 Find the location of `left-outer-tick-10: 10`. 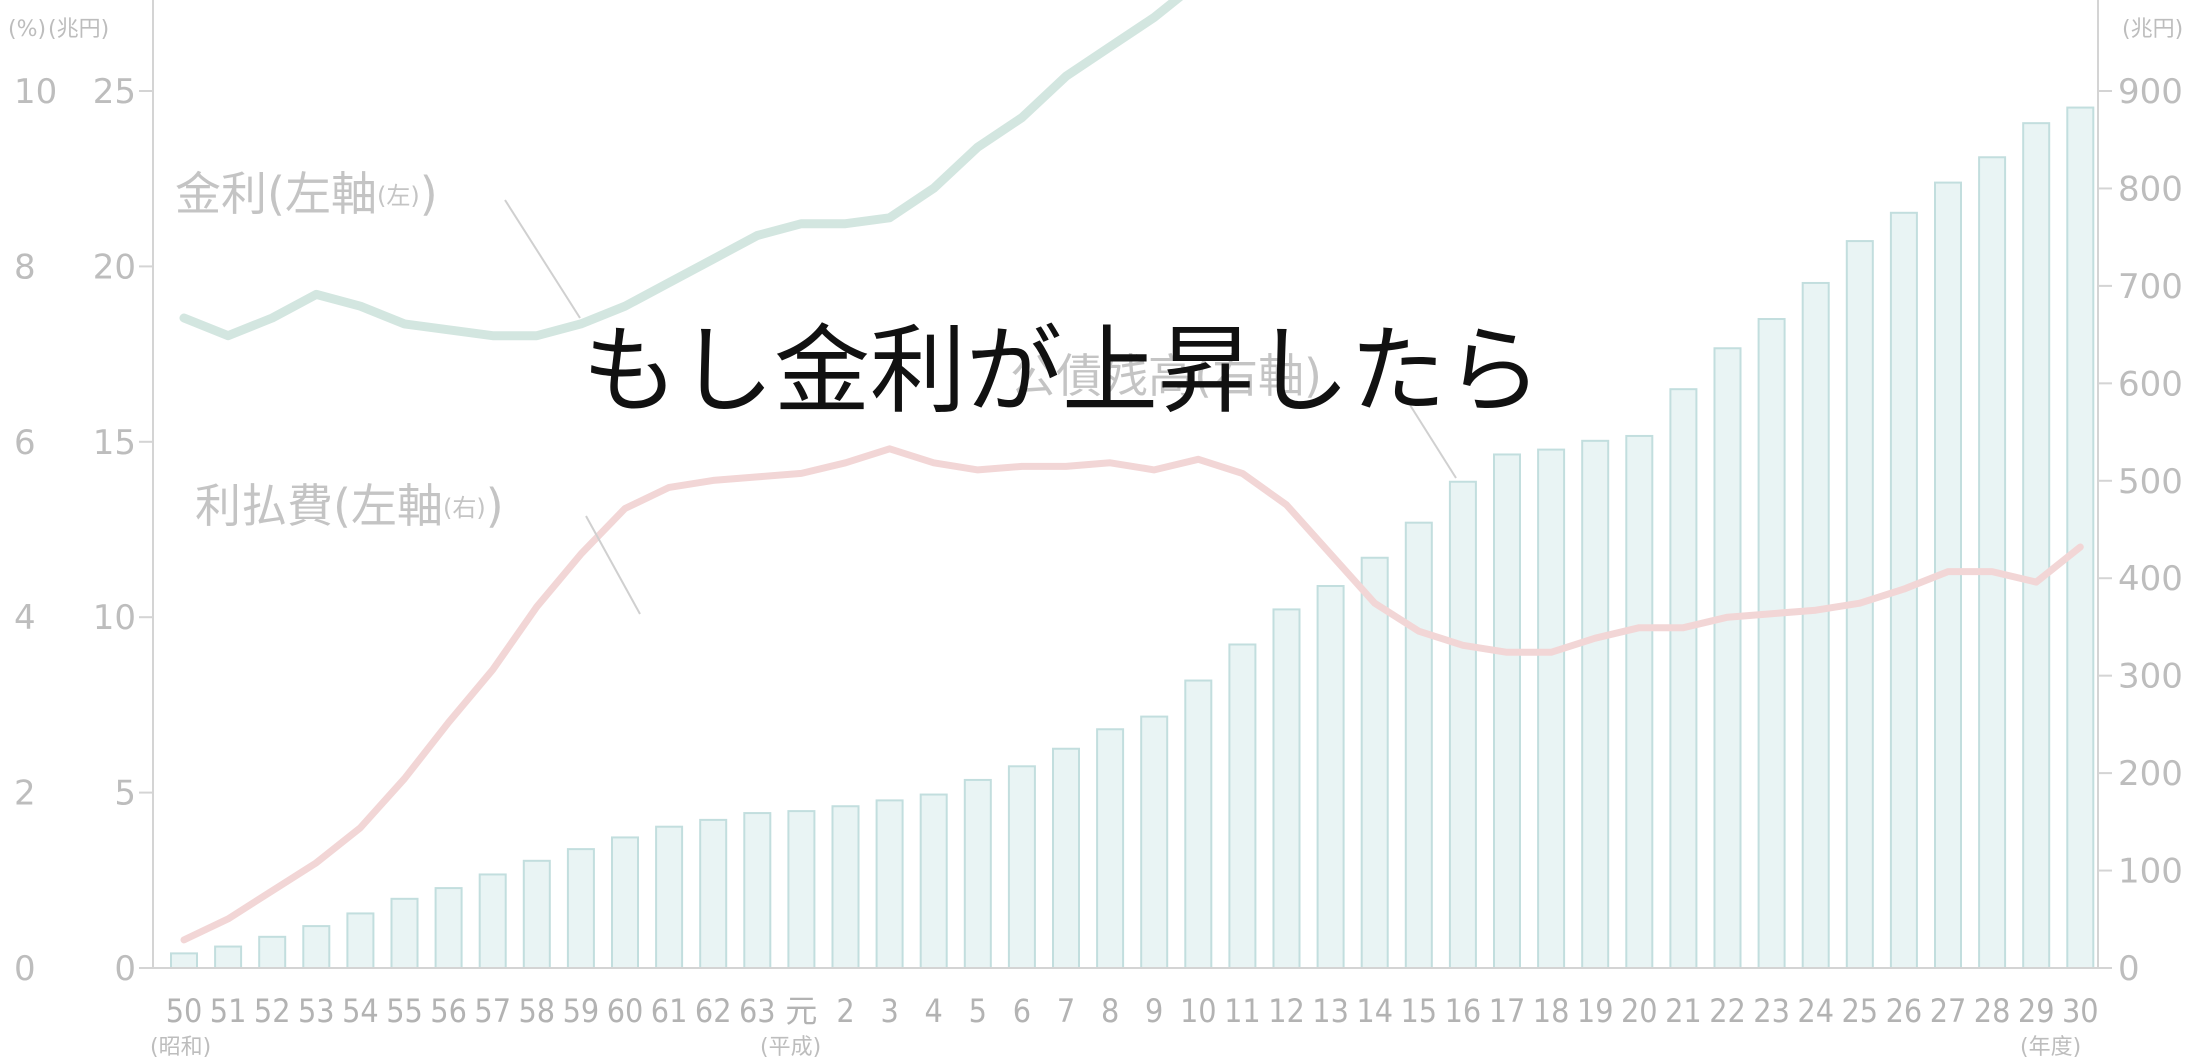

left-outer-tick-10: 10 is located at coordinates (35, 92).